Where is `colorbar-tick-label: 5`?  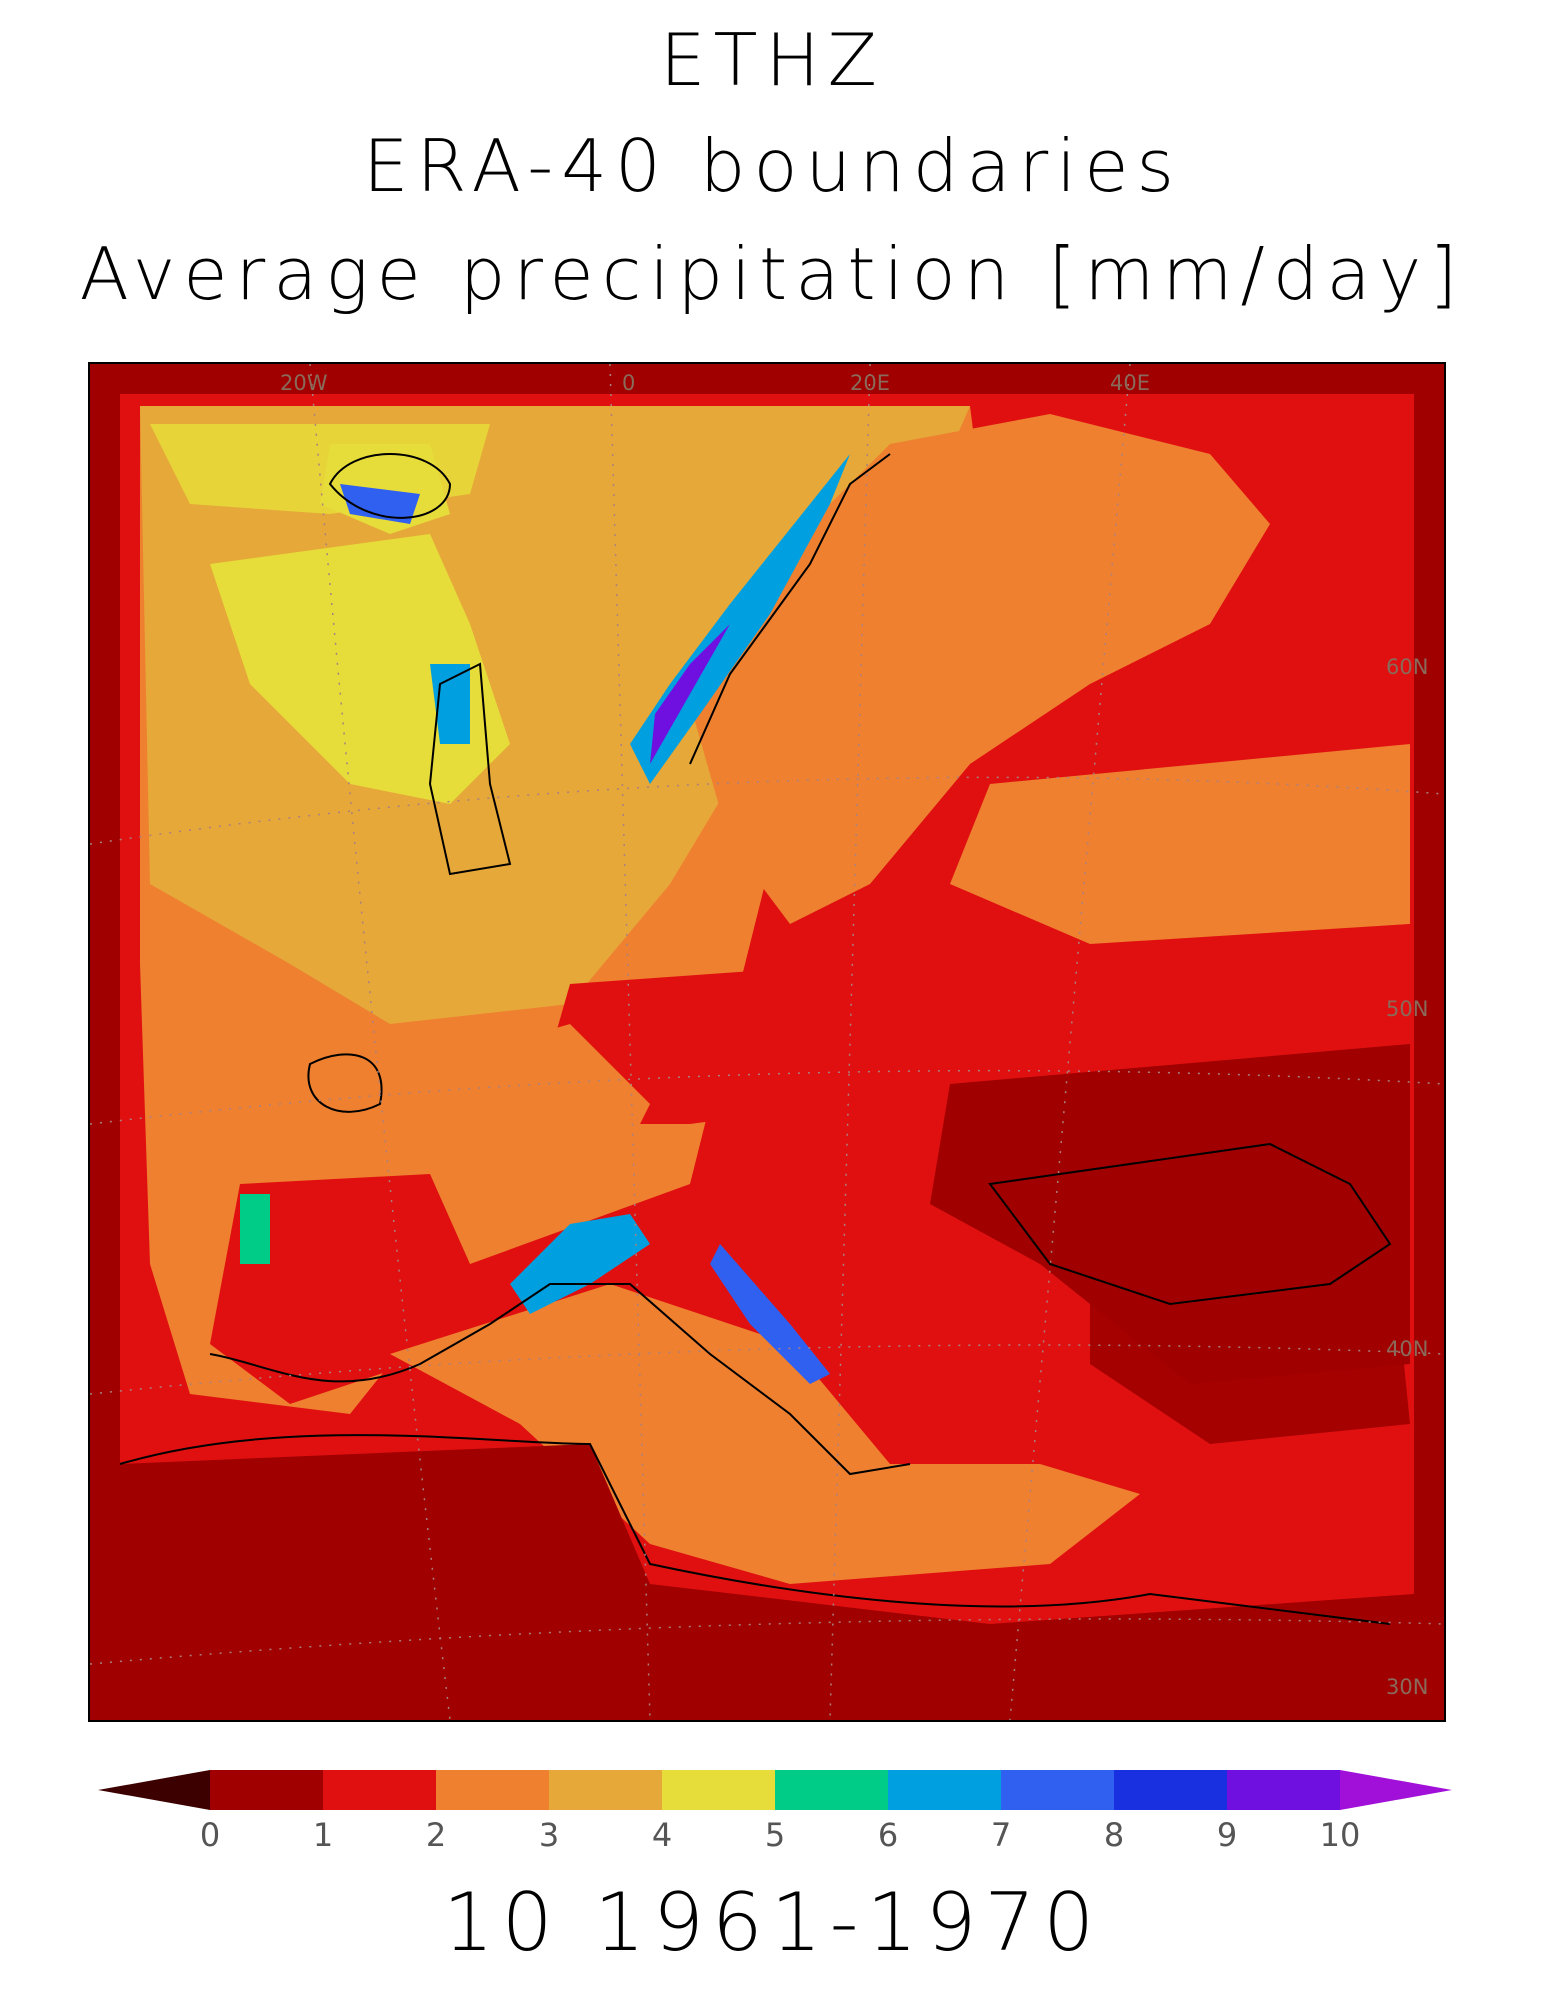 colorbar-tick-label: 5 is located at coordinates (775, 1835).